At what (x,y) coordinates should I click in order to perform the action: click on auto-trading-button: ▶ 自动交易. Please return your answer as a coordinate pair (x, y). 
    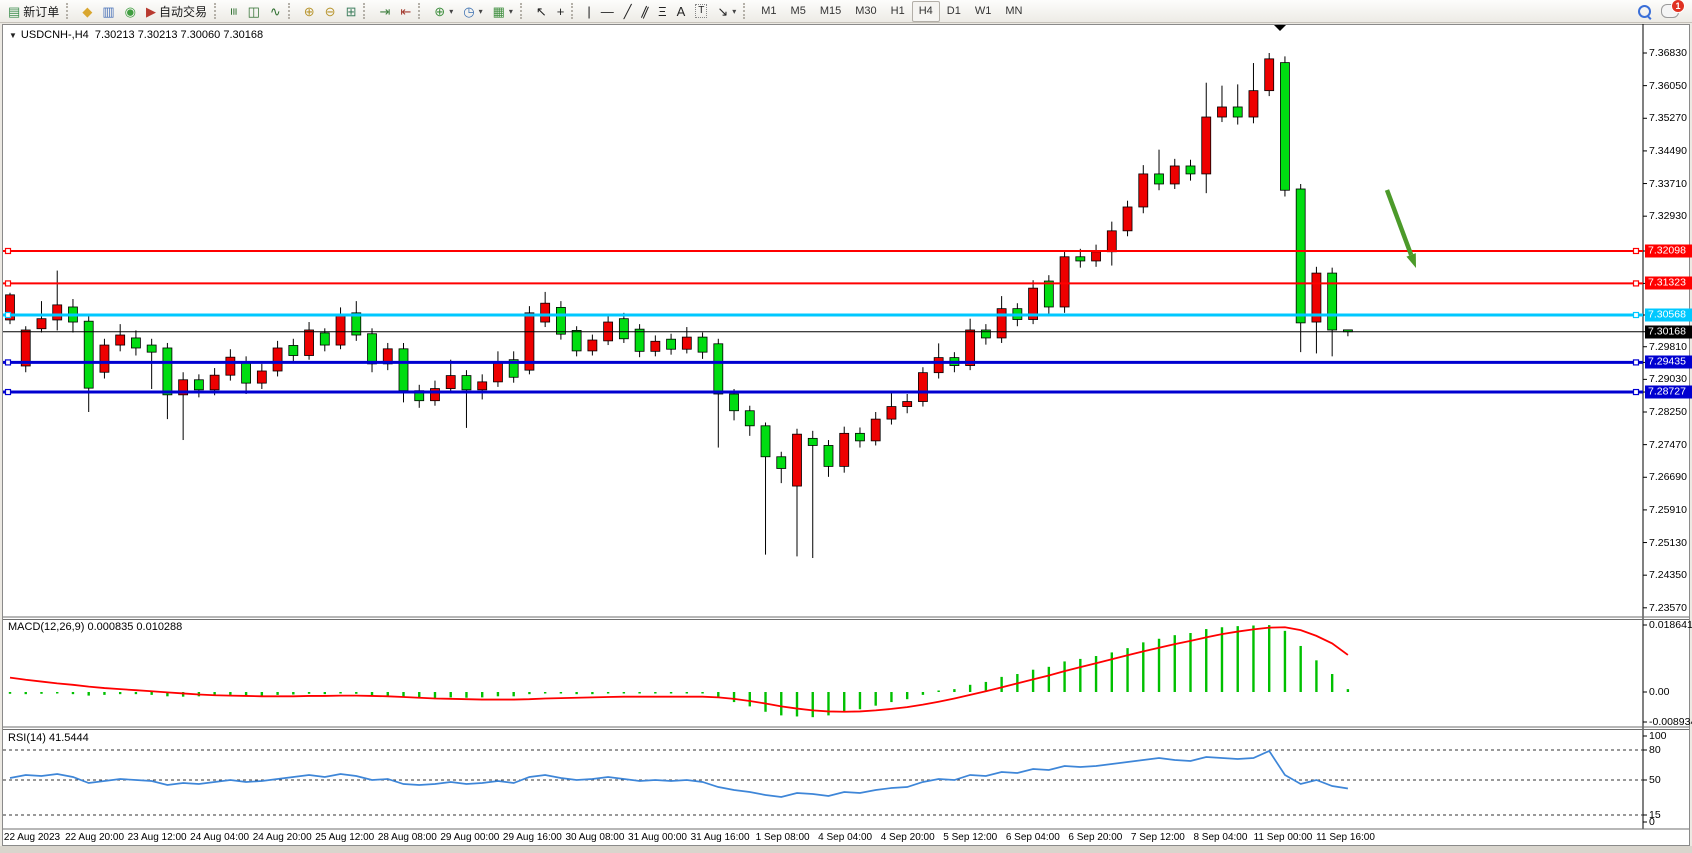
    Looking at the image, I should click on (176, 11).